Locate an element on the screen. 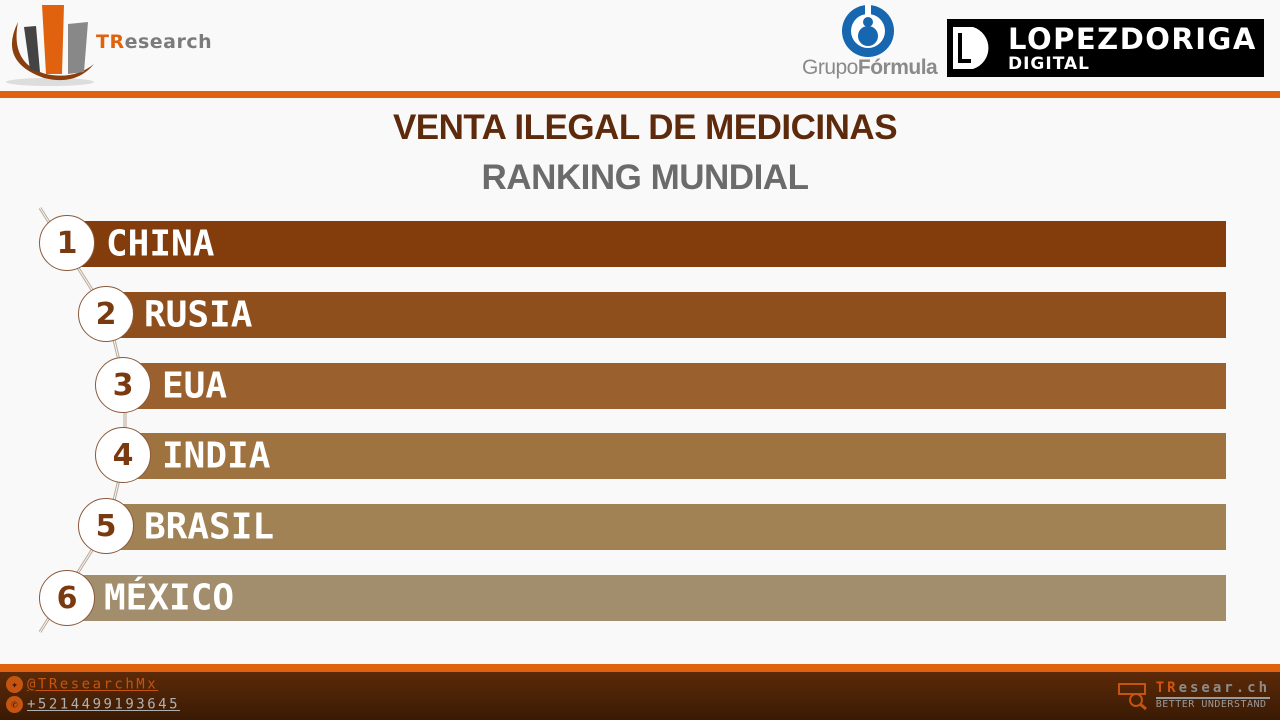 The height and width of the screenshot is (720, 1280). country-label: MÉXICO is located at coordinates (169, 598).